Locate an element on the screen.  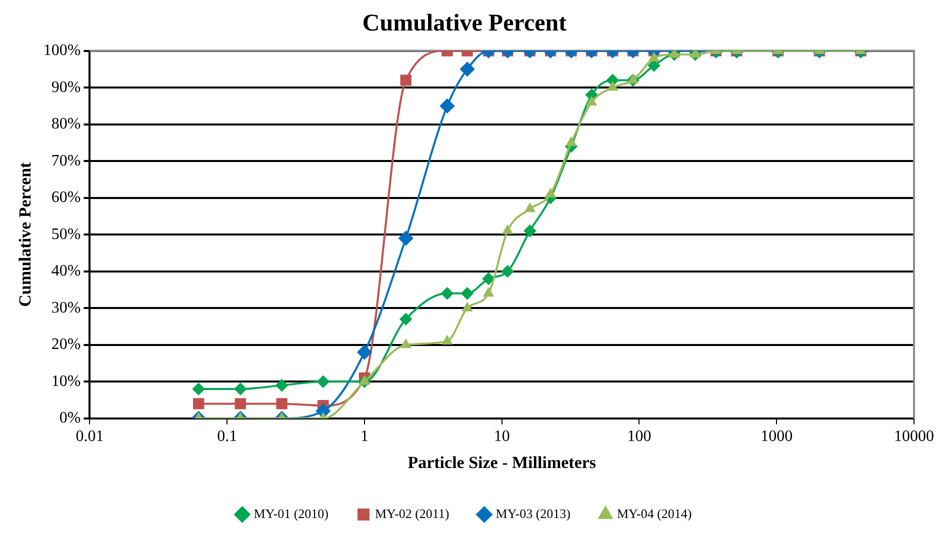
chart-title: Cumulative Percent is located at coordinates (464, 23).